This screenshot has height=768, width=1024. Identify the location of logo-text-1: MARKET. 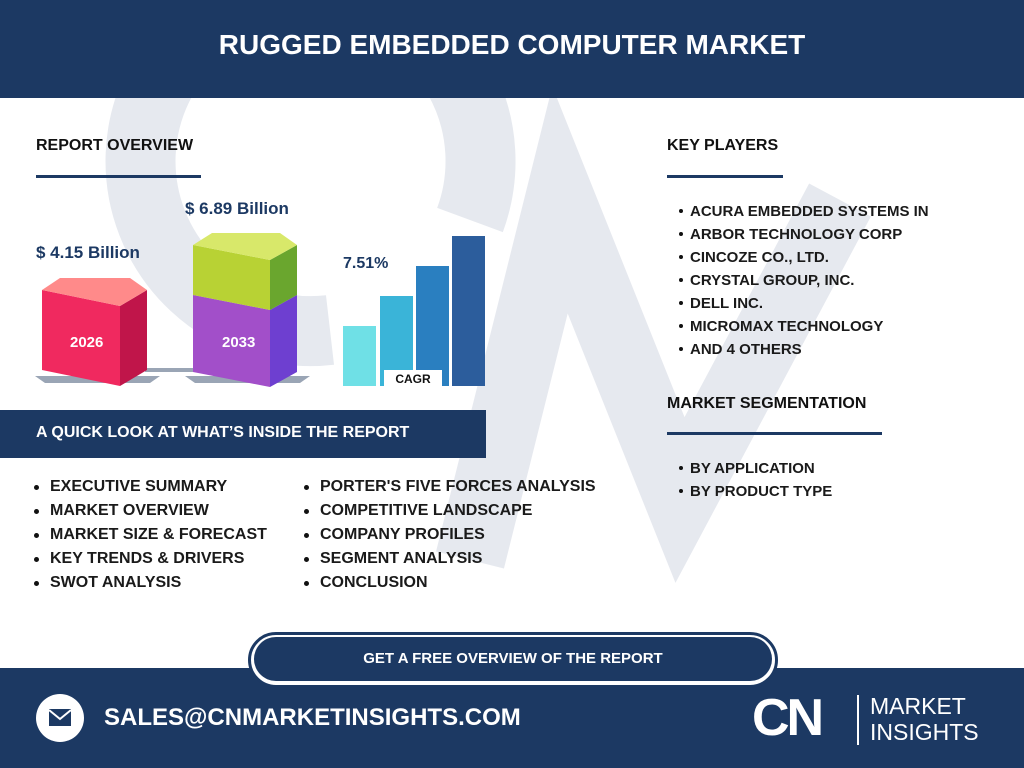
(918, 706).